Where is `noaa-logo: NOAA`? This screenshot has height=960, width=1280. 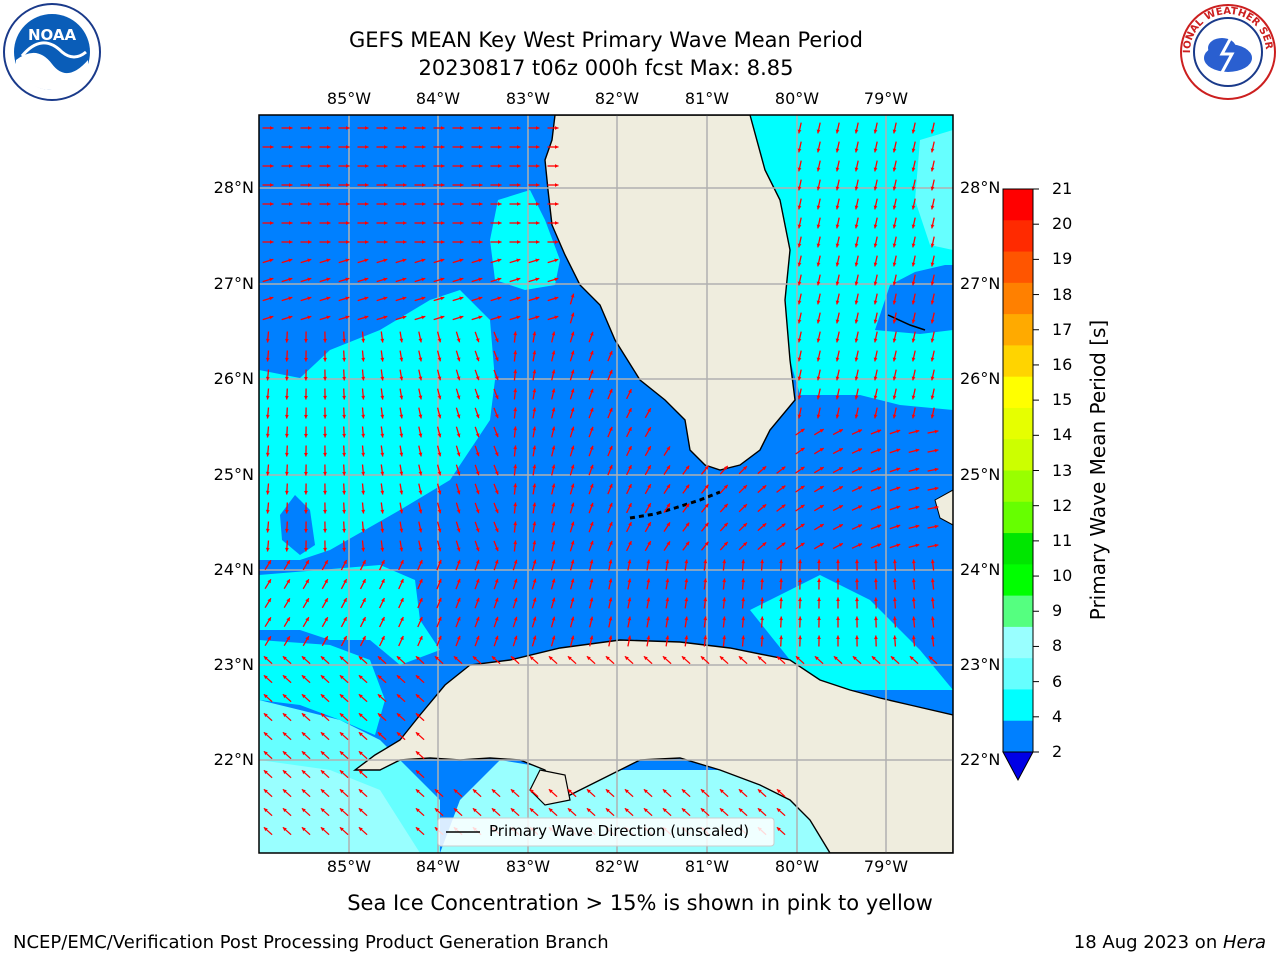
noaa-logo: NOAA is located at coordinates (52, 52).